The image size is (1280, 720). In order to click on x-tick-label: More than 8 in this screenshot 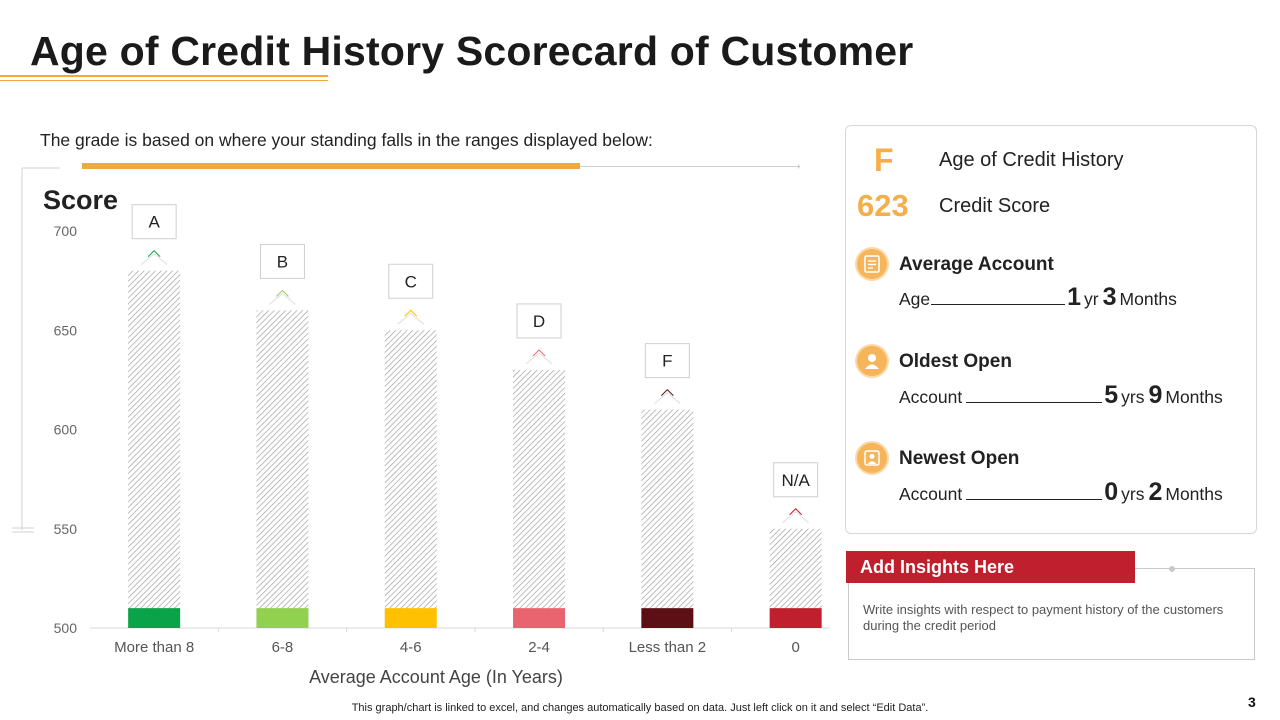, I will do `click(154, 647)`.